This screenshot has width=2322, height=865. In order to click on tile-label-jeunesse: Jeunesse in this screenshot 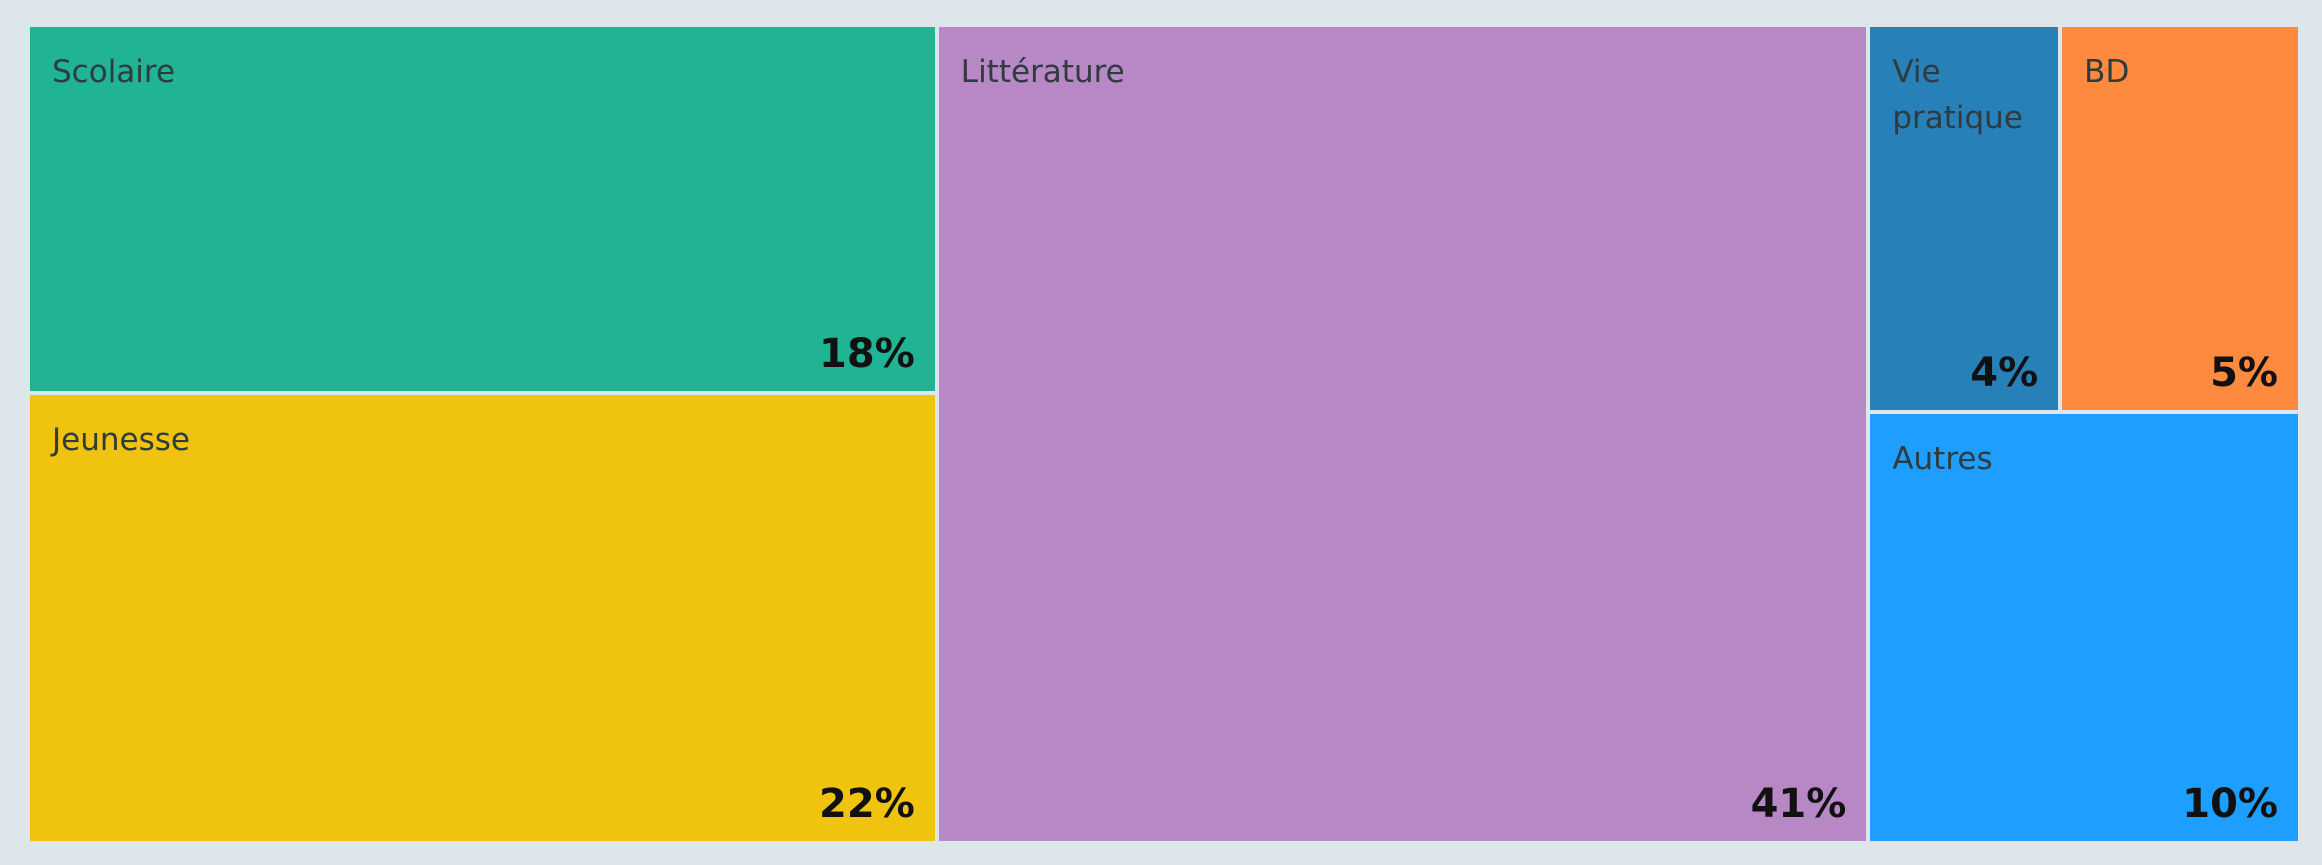, I will do `click(121, 440)`.